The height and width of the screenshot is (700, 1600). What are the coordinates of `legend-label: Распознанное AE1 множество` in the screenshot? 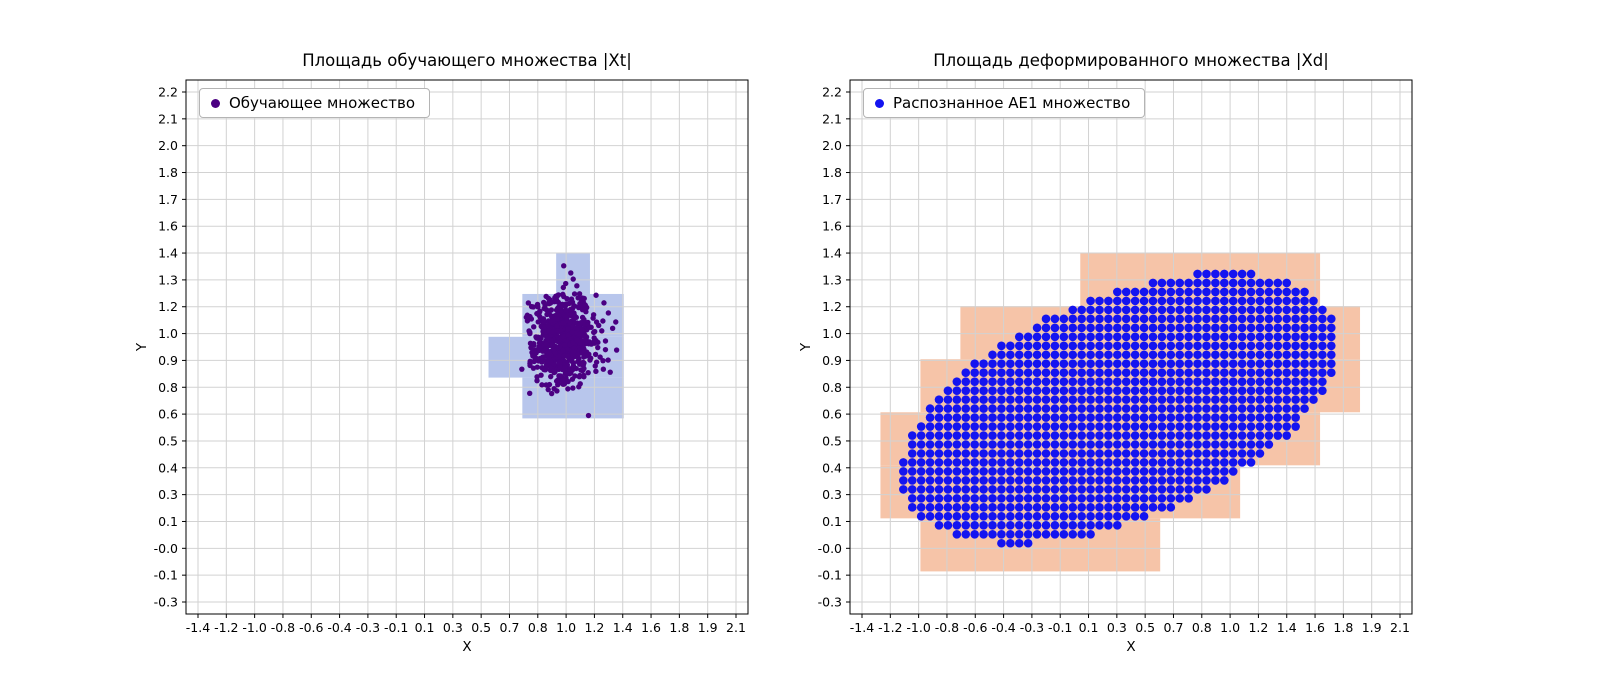 It's located at (1012, 103).